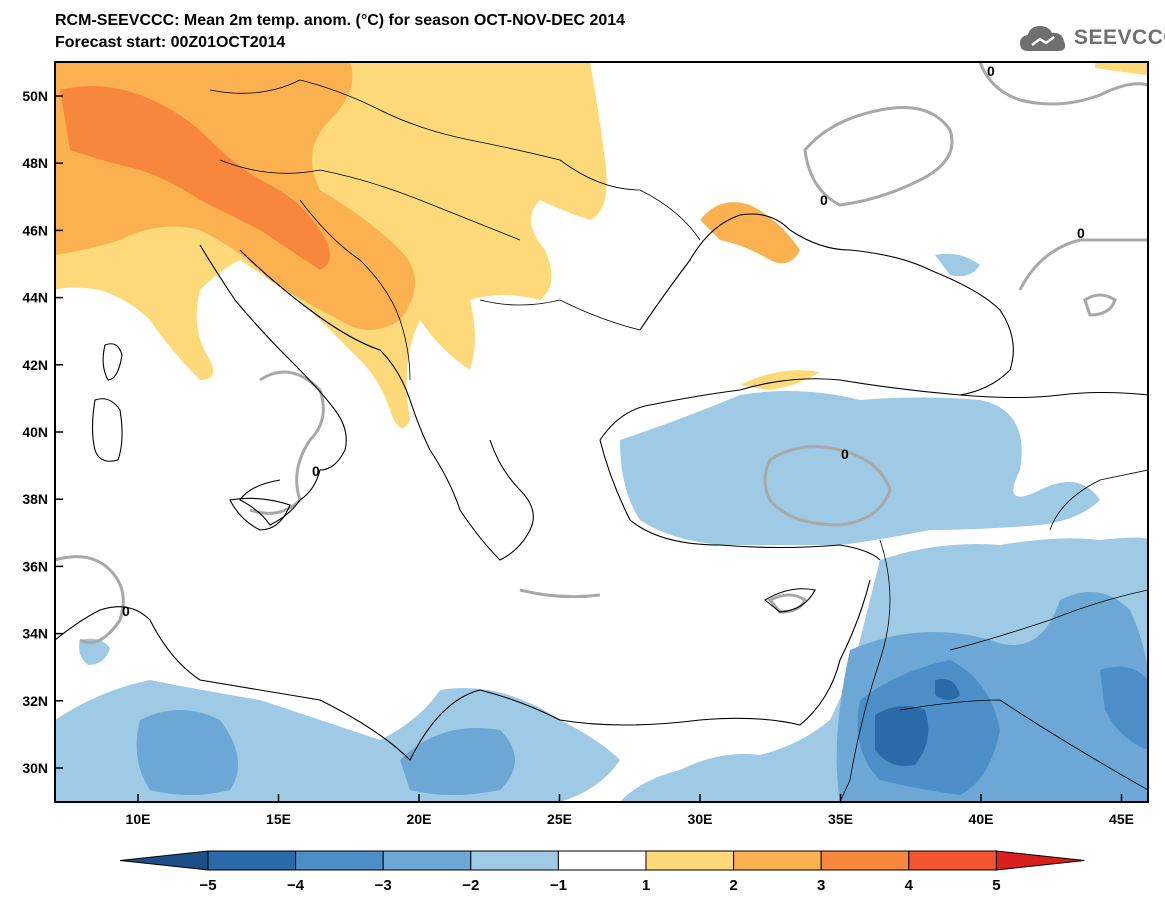 This screenshot has width=1165, height=907. What do you see at coordinates (560, 315) in the screenshot?
I see `border-danube` at bounding box center [560, 315].